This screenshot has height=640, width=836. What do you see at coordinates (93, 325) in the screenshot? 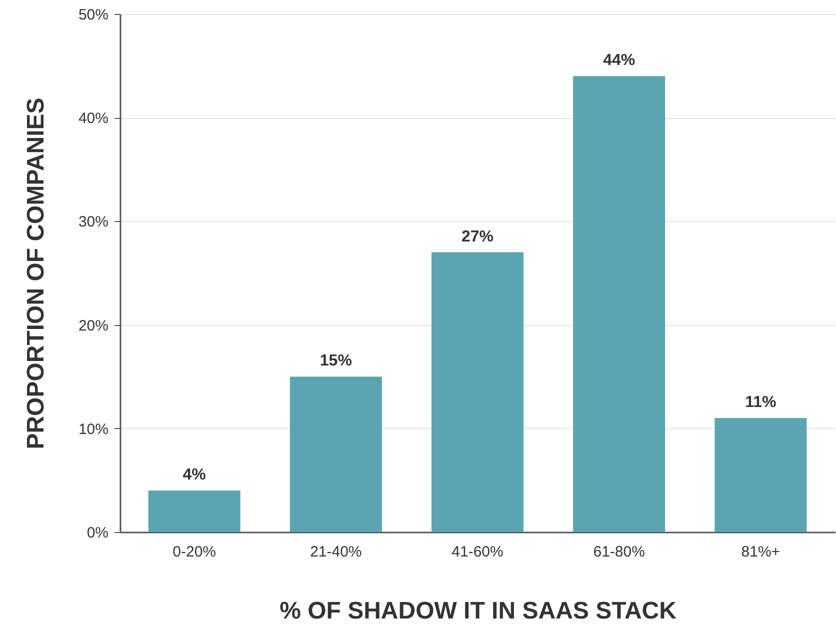
I see `y-tick-label: 20%` at bounding box center [93, 325].